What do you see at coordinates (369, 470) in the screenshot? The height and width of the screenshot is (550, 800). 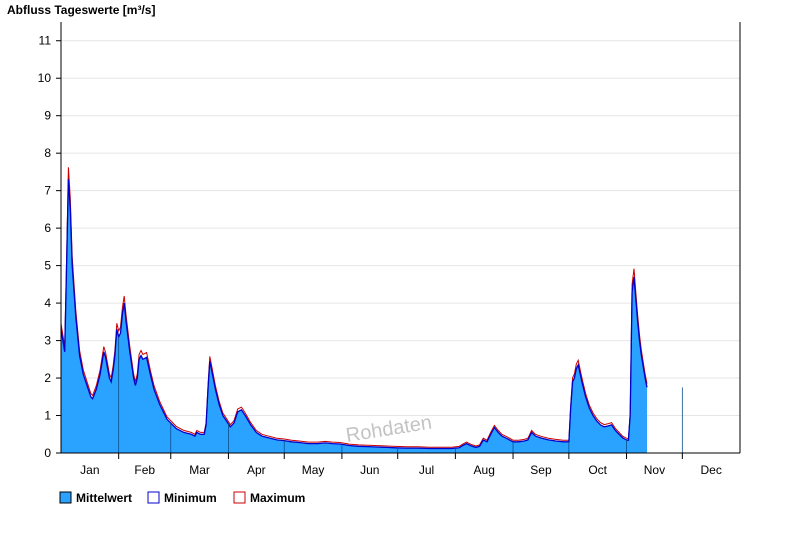 I see `x-tick-label-jun: Jun` at bounding box center [369, 470].